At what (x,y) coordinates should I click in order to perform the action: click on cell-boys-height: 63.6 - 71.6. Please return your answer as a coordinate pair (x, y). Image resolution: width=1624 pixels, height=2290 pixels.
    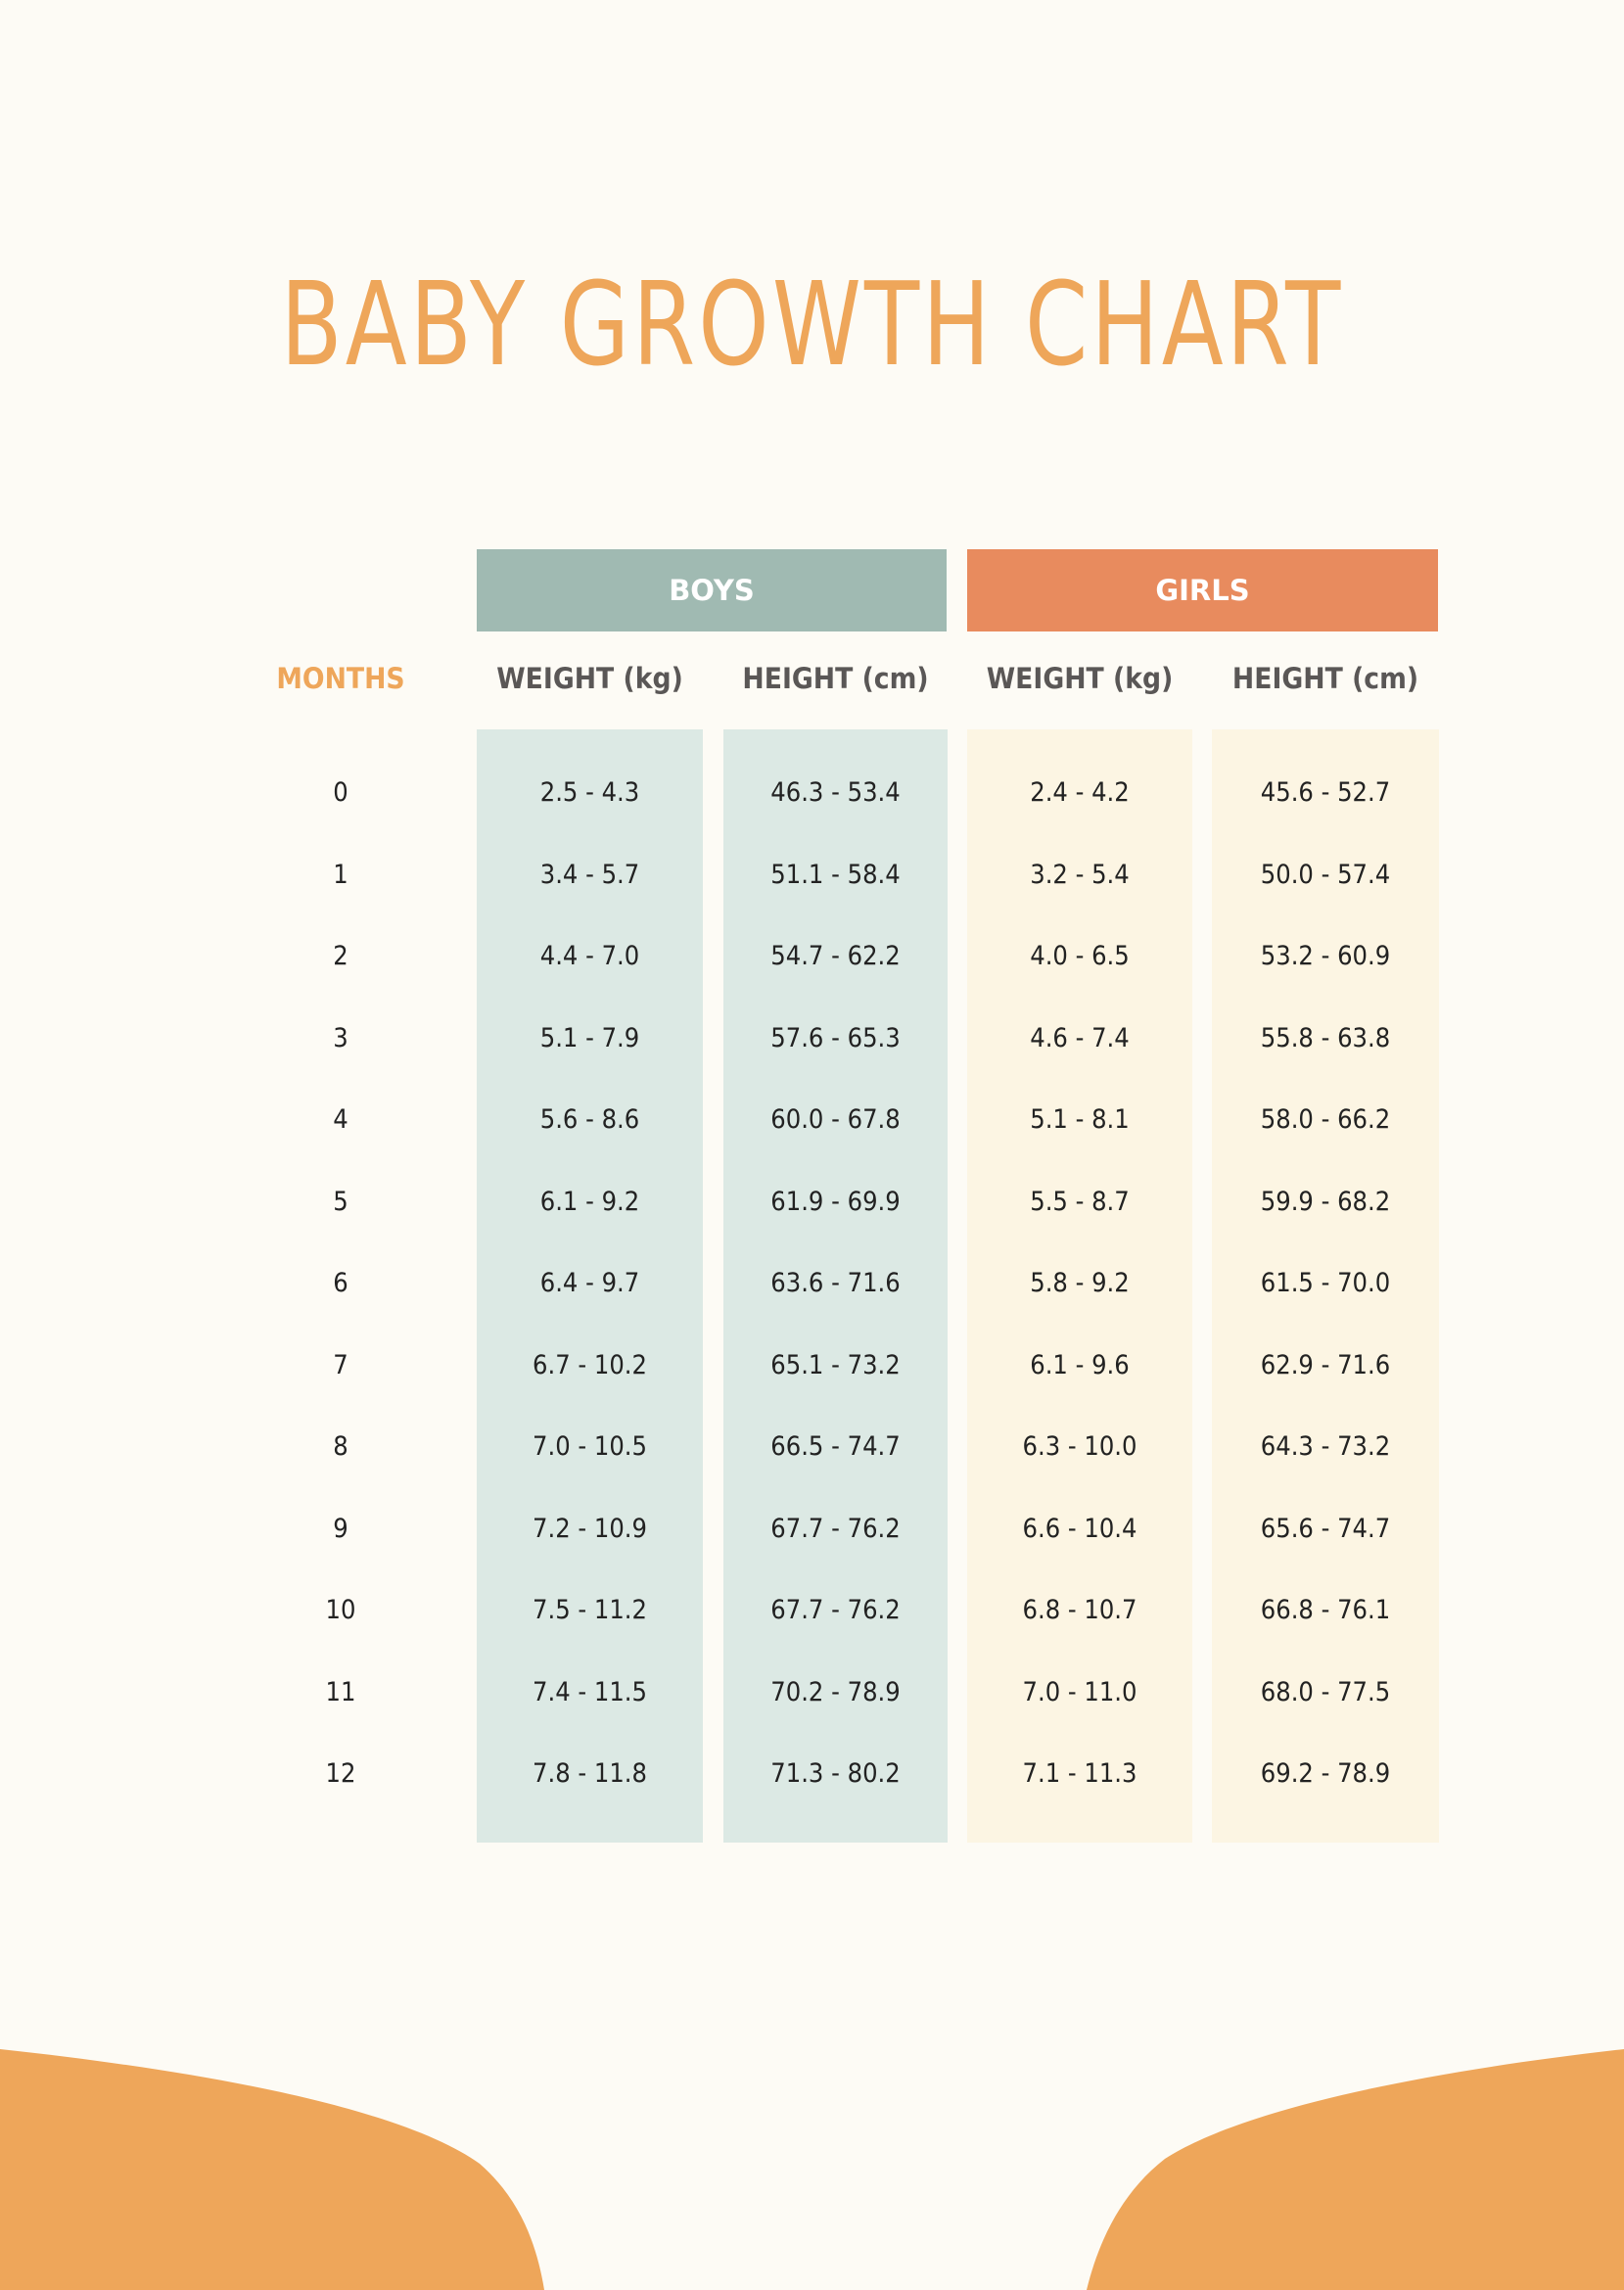
    Looking at the image, I should click on (835, 1283).